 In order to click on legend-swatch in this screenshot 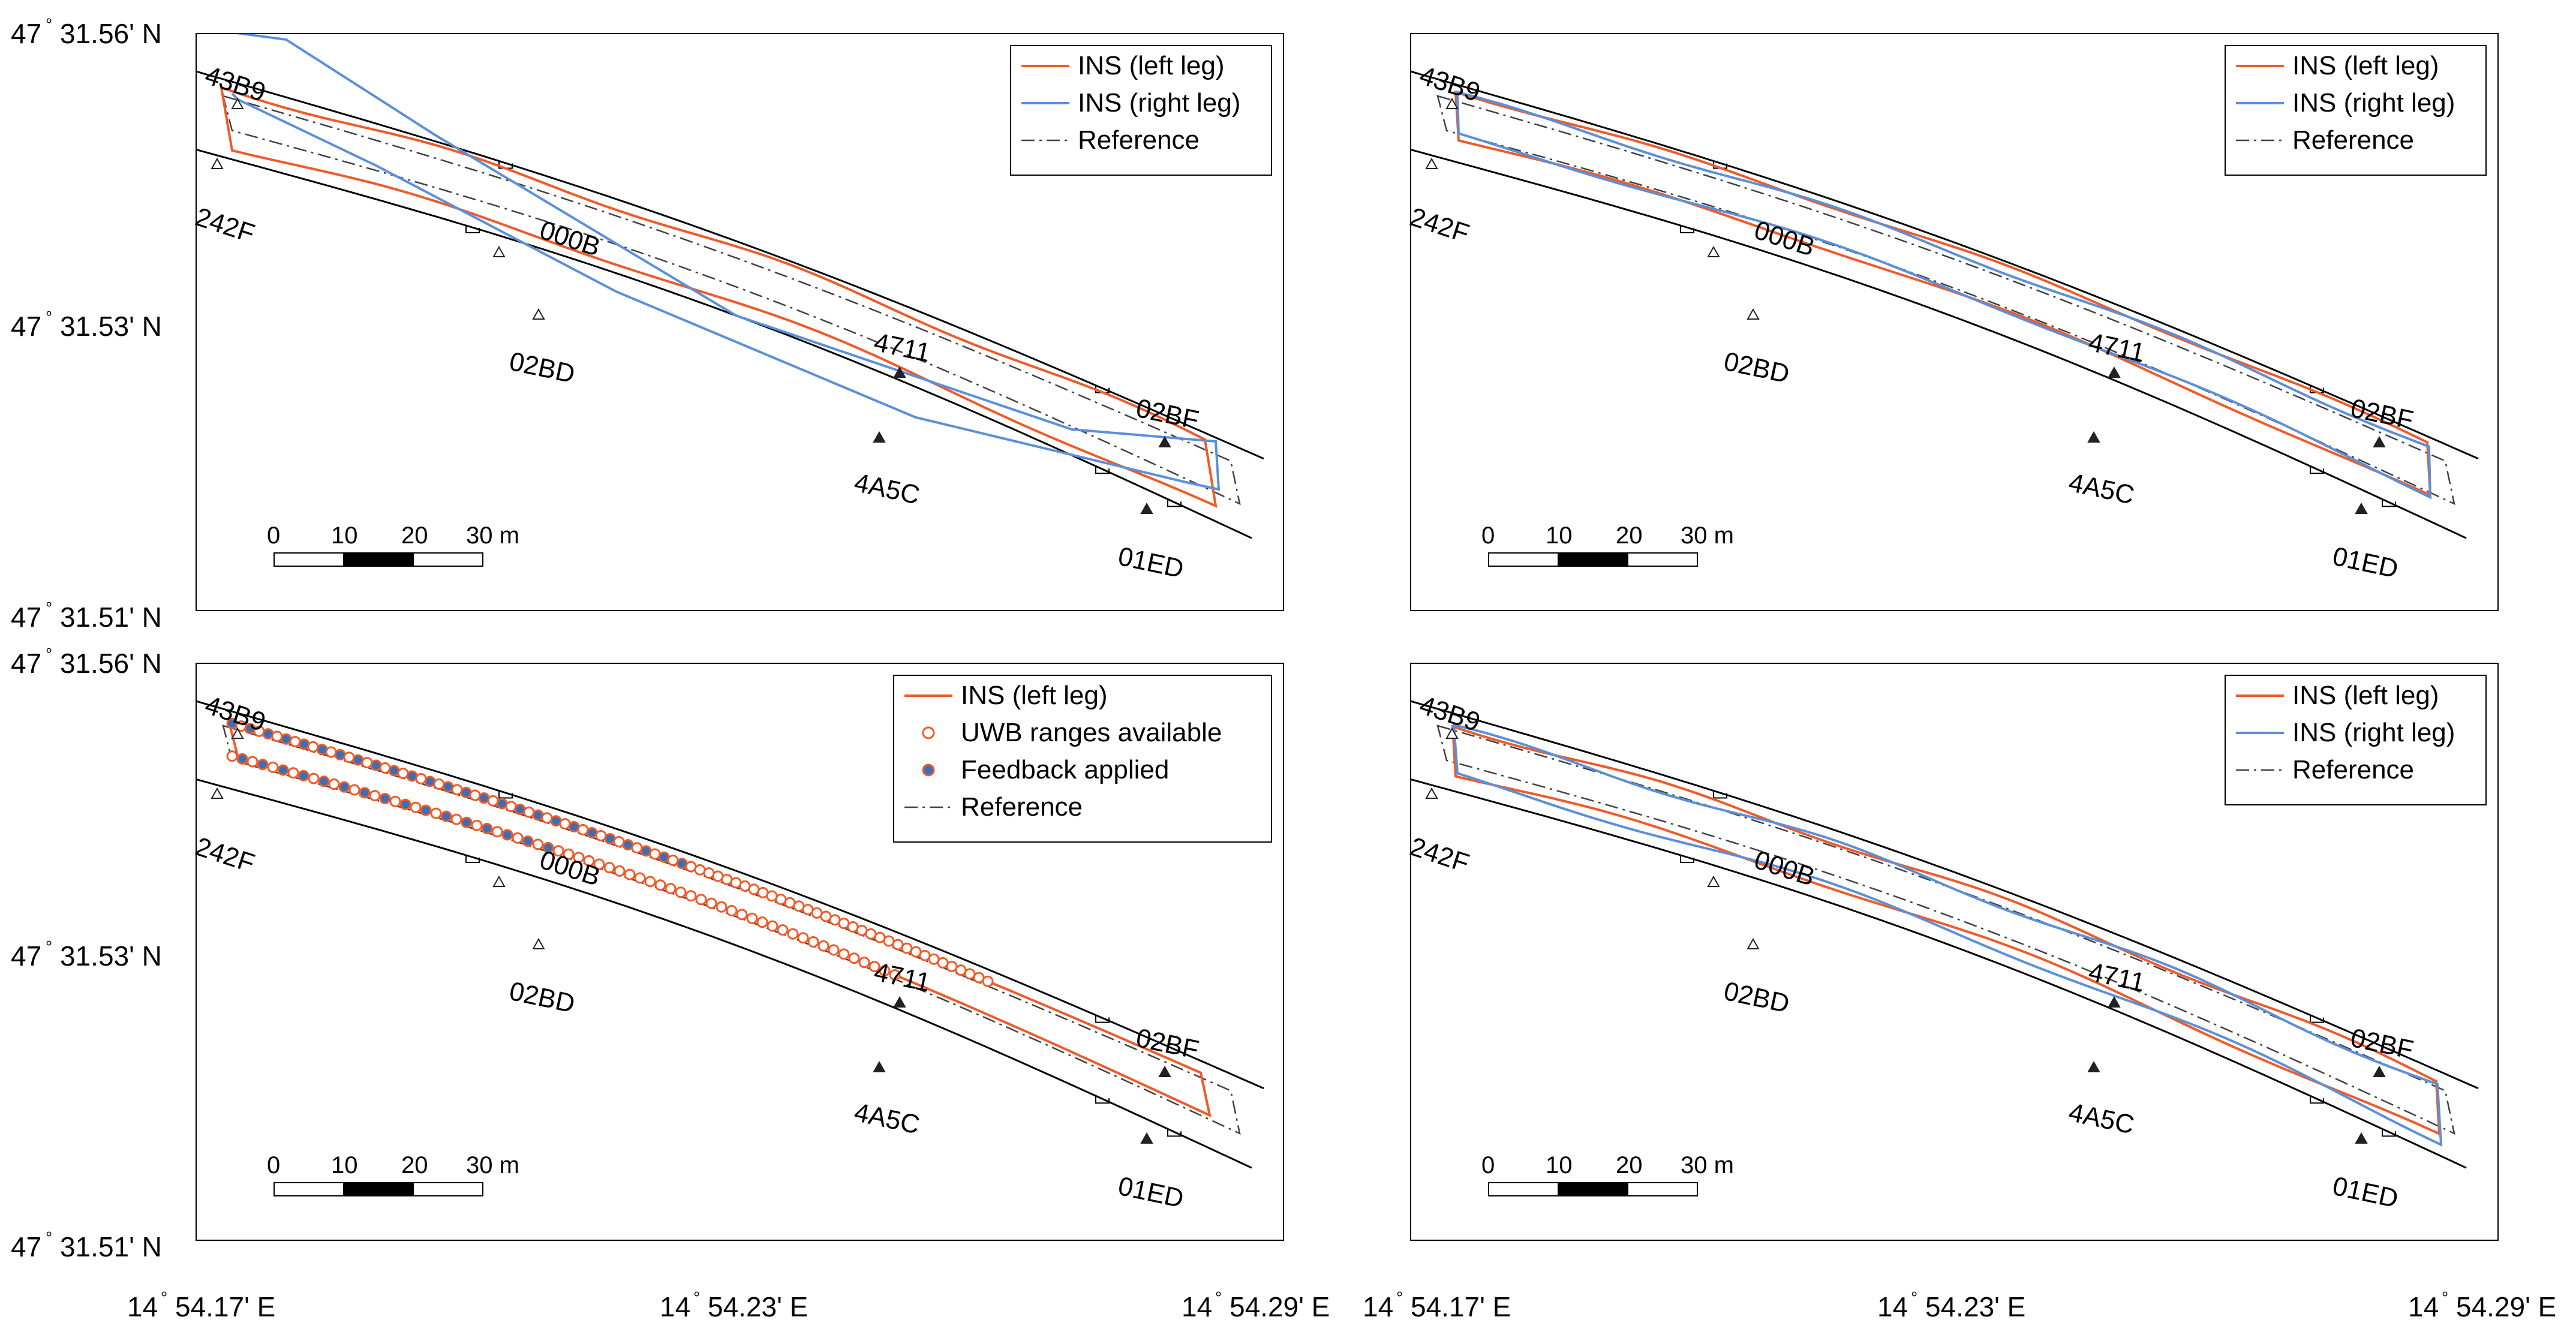, I will do `click(929, 770)`.